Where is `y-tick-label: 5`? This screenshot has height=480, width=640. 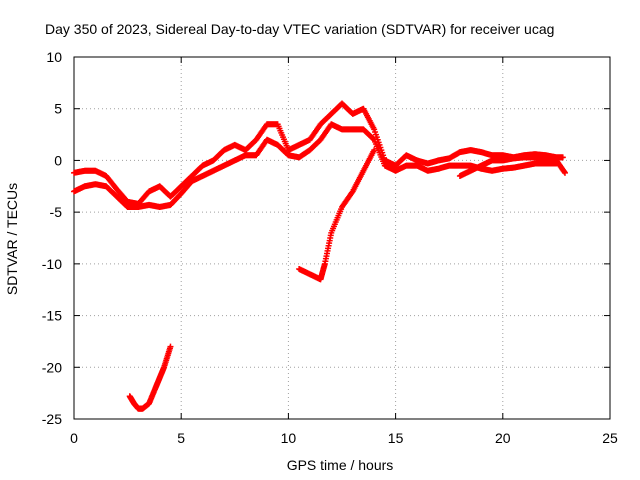 y-tick-label: 5 is located at coordinates (58, 109).